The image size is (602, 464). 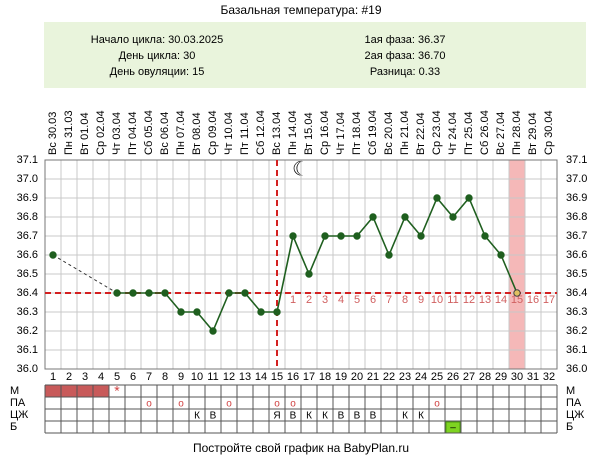 I want to click on y-tick-label-right: 36.2, so click(x=576, y=331).